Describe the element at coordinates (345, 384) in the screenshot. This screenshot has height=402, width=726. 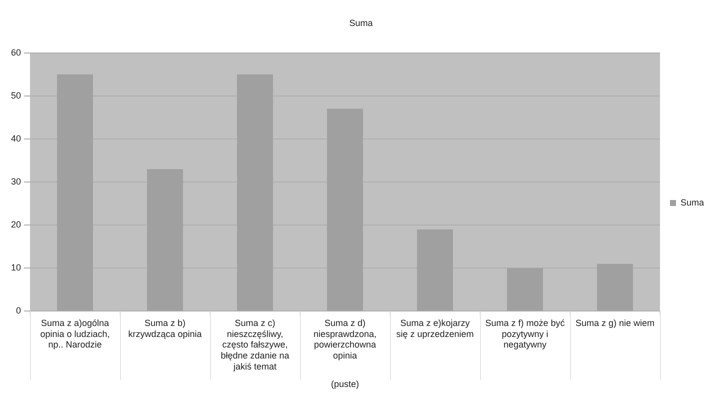
I see `x-axis-title: (puste)` at that location.